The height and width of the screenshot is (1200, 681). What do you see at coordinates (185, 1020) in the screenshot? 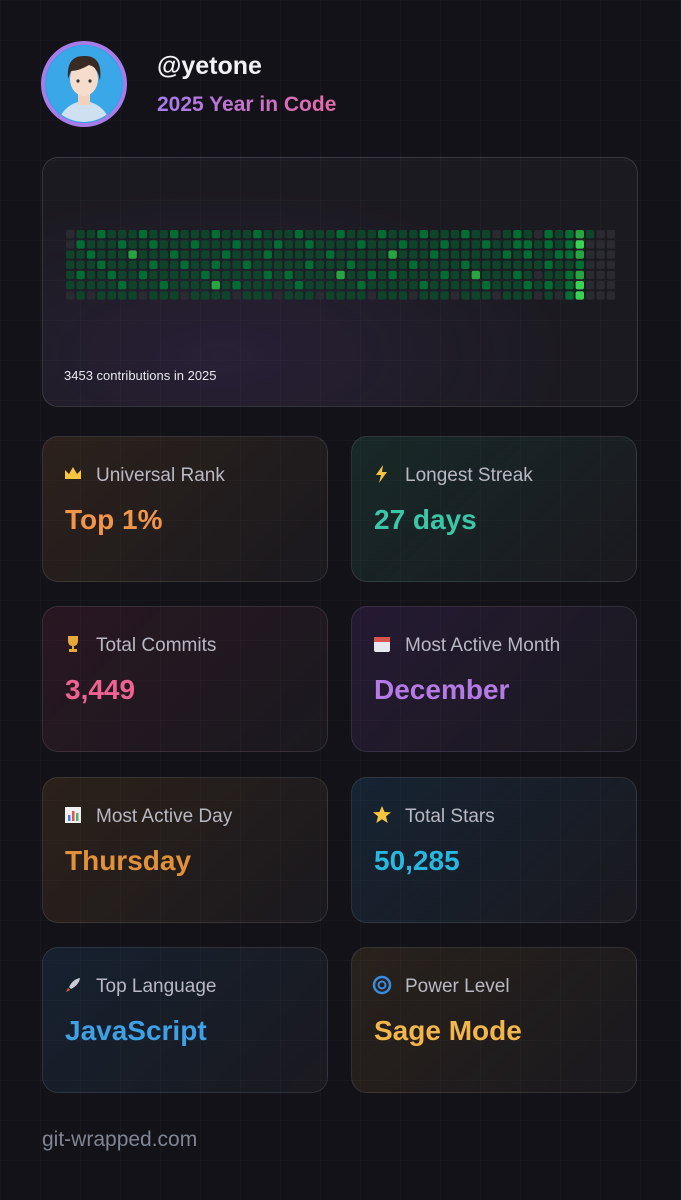
I see `stat-card: Top Language JavaScript` at bounding box center [185, 1020].